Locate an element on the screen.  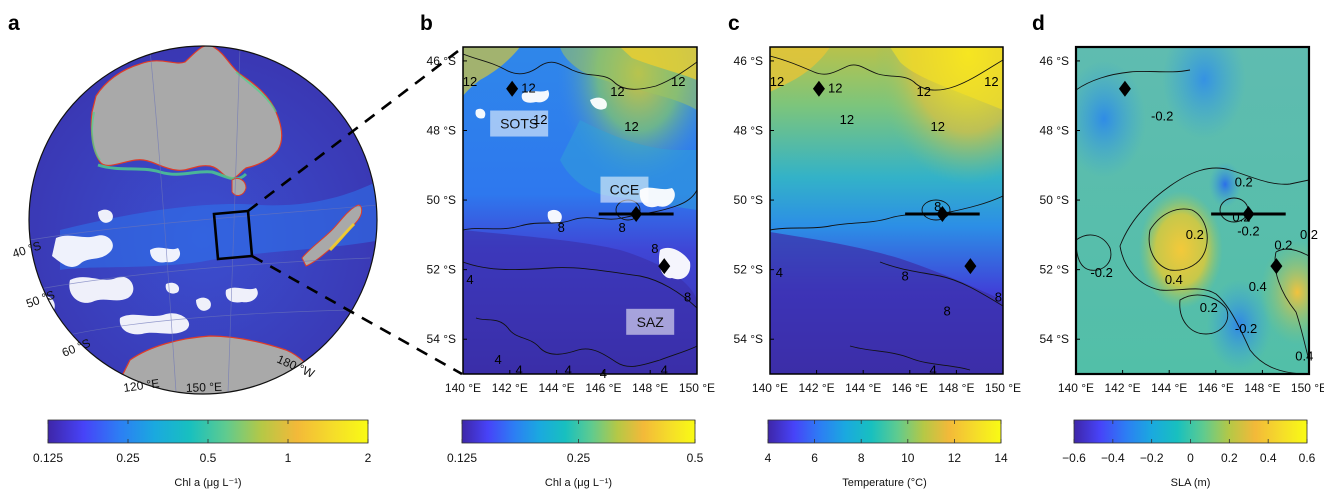
lon-tick-label: 146 °E is located at coordinates (1216, 388).